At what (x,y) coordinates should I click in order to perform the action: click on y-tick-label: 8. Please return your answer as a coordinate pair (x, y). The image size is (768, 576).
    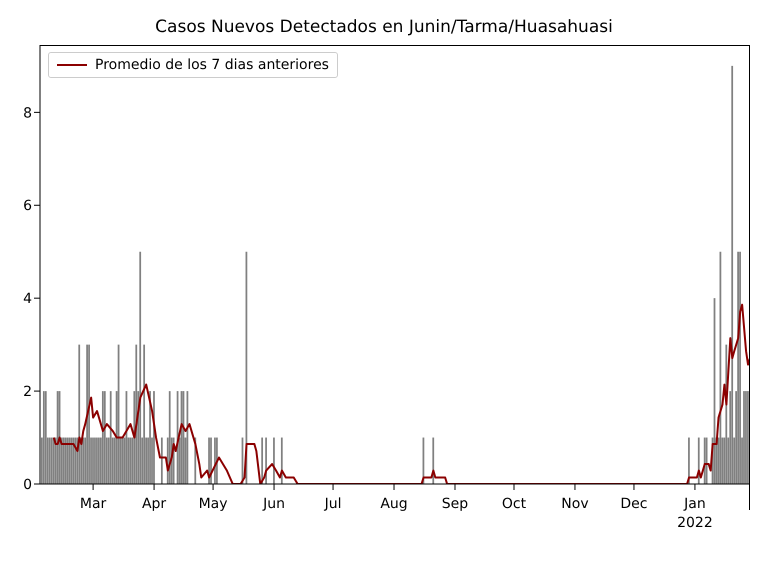
    Looking at the image, I should click on (27, 113).